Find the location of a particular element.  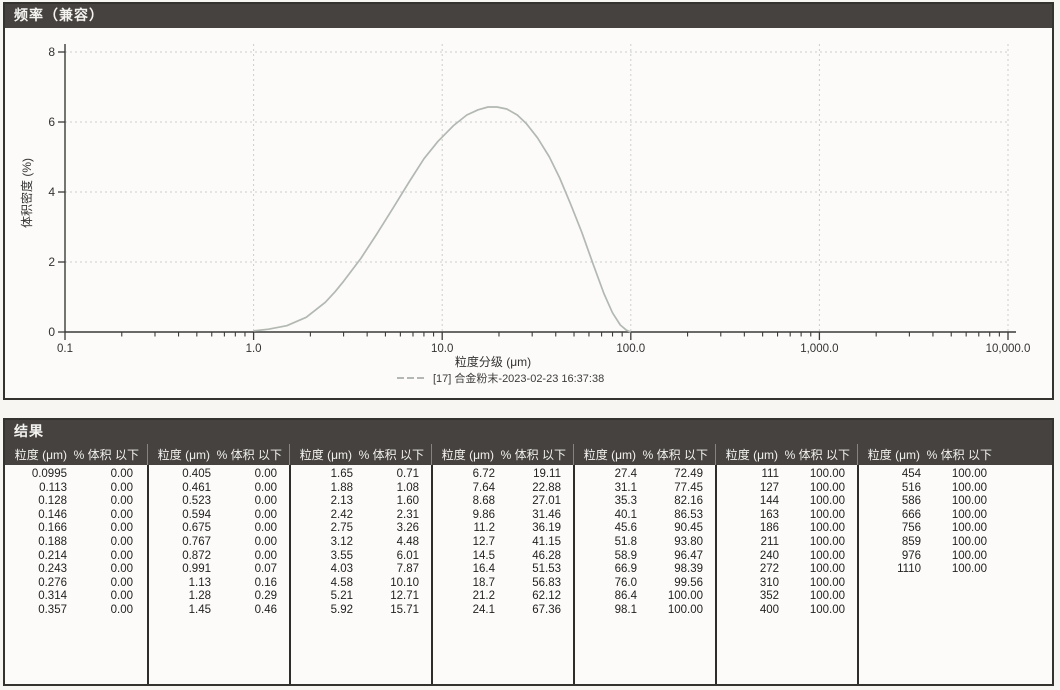

table-row: 2.75 3.26 is located at coordinates (361, 529).